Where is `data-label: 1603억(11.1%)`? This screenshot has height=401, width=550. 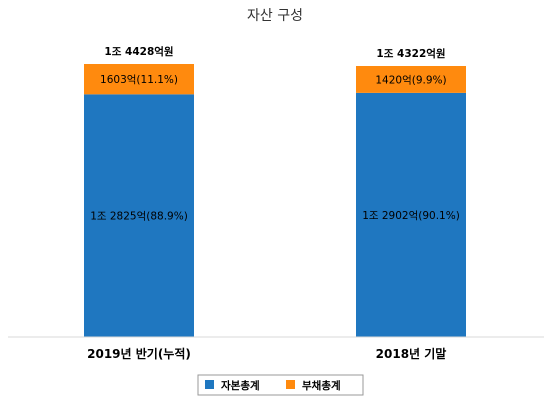 data-label: 1603억(11.1%) is located at coordinates (139, 80).